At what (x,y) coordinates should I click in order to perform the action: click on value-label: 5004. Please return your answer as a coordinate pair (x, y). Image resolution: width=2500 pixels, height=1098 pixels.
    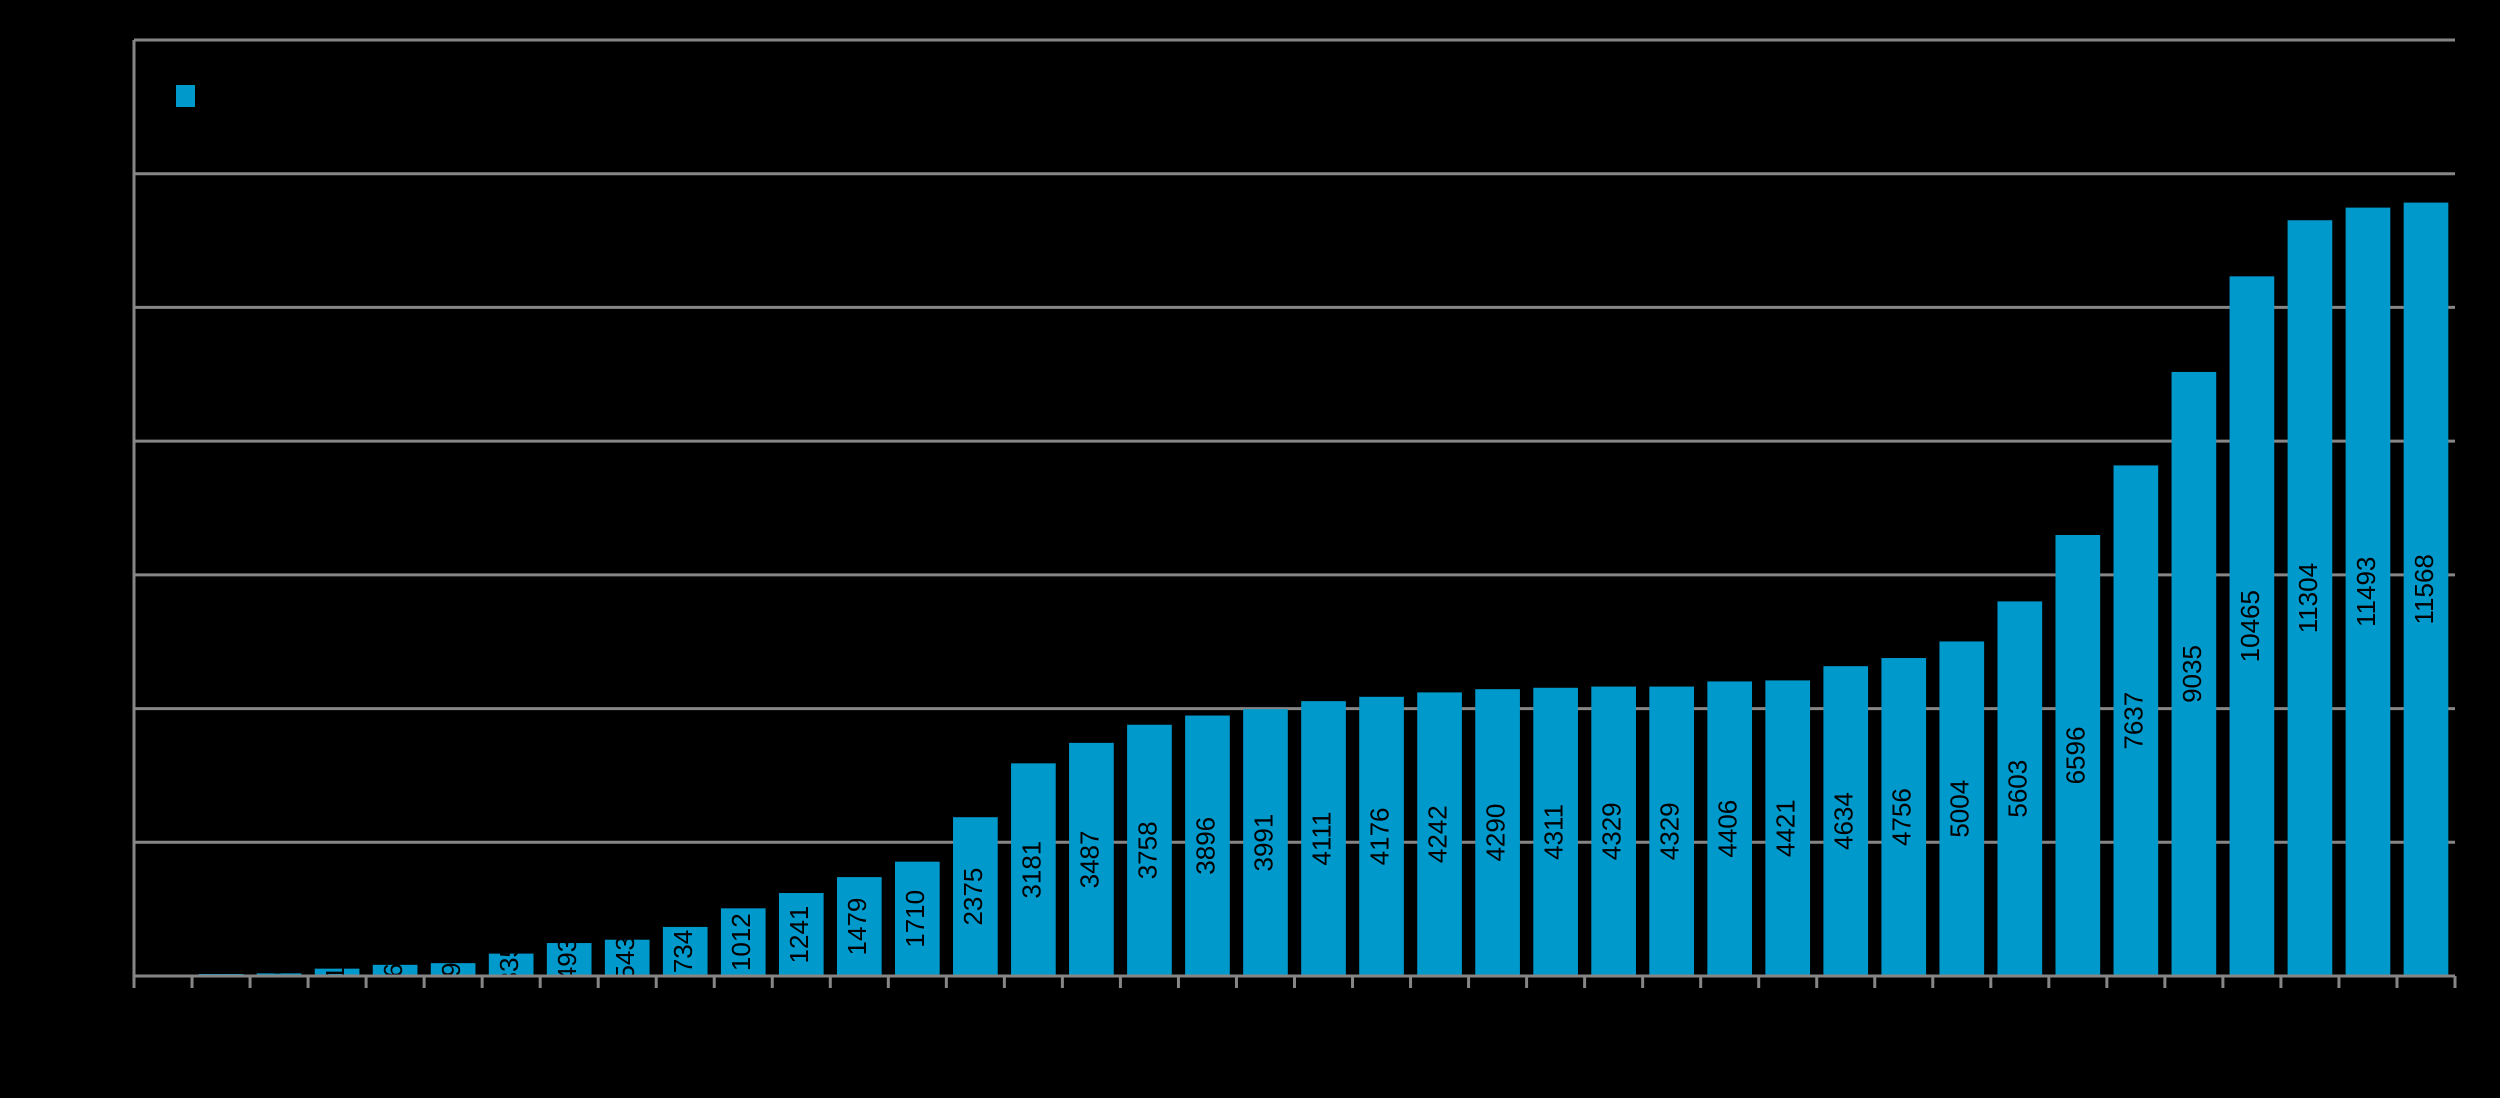
    Looking at the image, I should click on (1960, 809).